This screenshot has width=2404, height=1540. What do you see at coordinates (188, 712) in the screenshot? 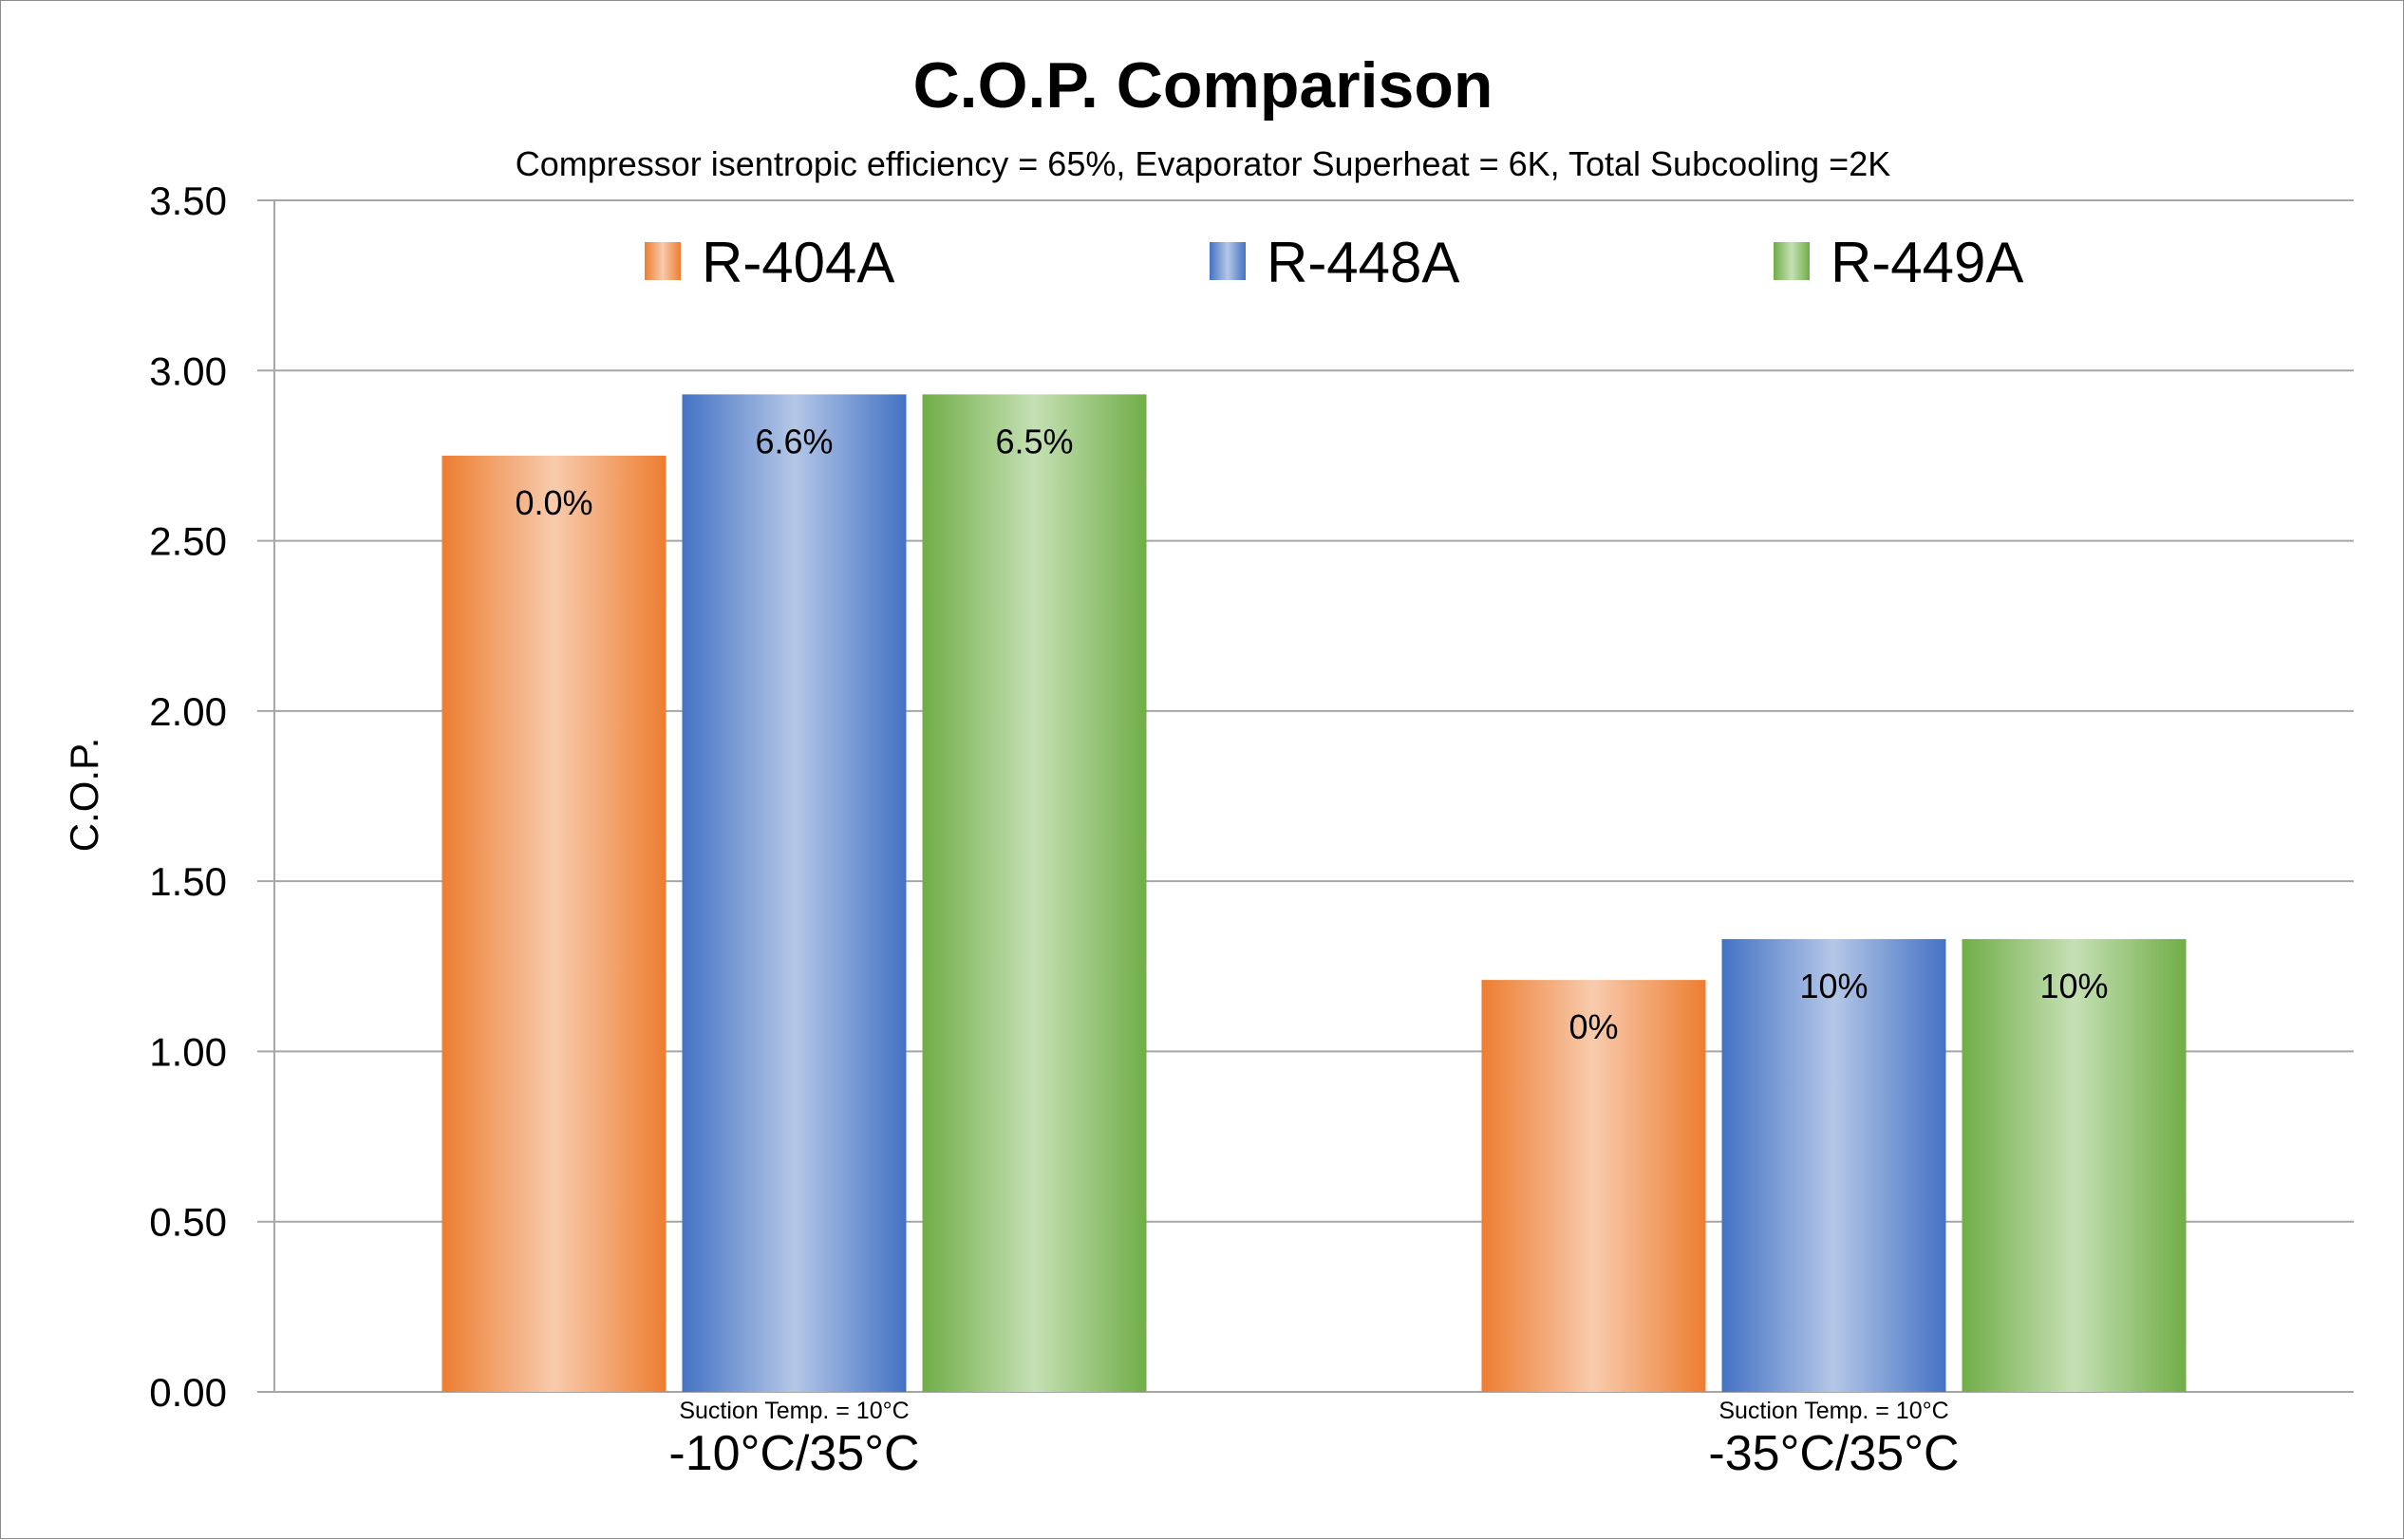
I see `y-tick-label: 2.00` at bounding box center [188, 712].